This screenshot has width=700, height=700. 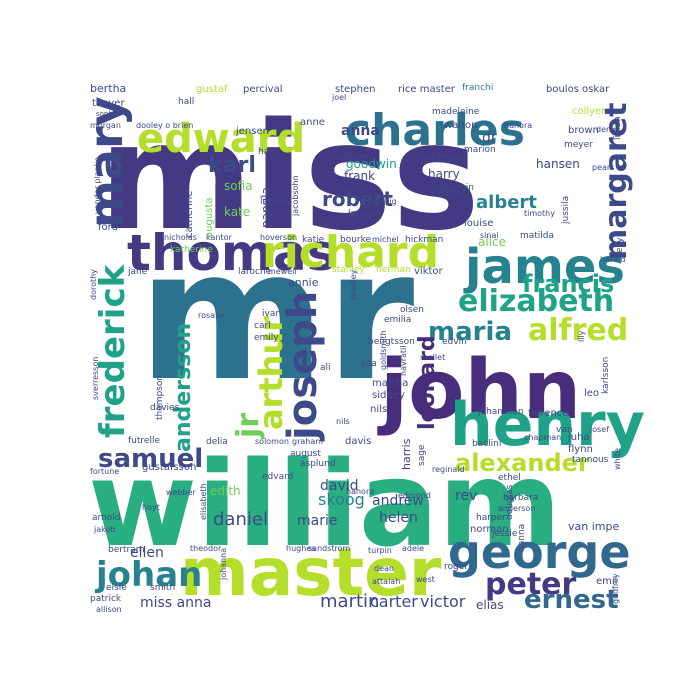 What do you see at coordinates (615, 588) in the screenshot?
I see `word: godfrey` at bounding box center [615, 588].